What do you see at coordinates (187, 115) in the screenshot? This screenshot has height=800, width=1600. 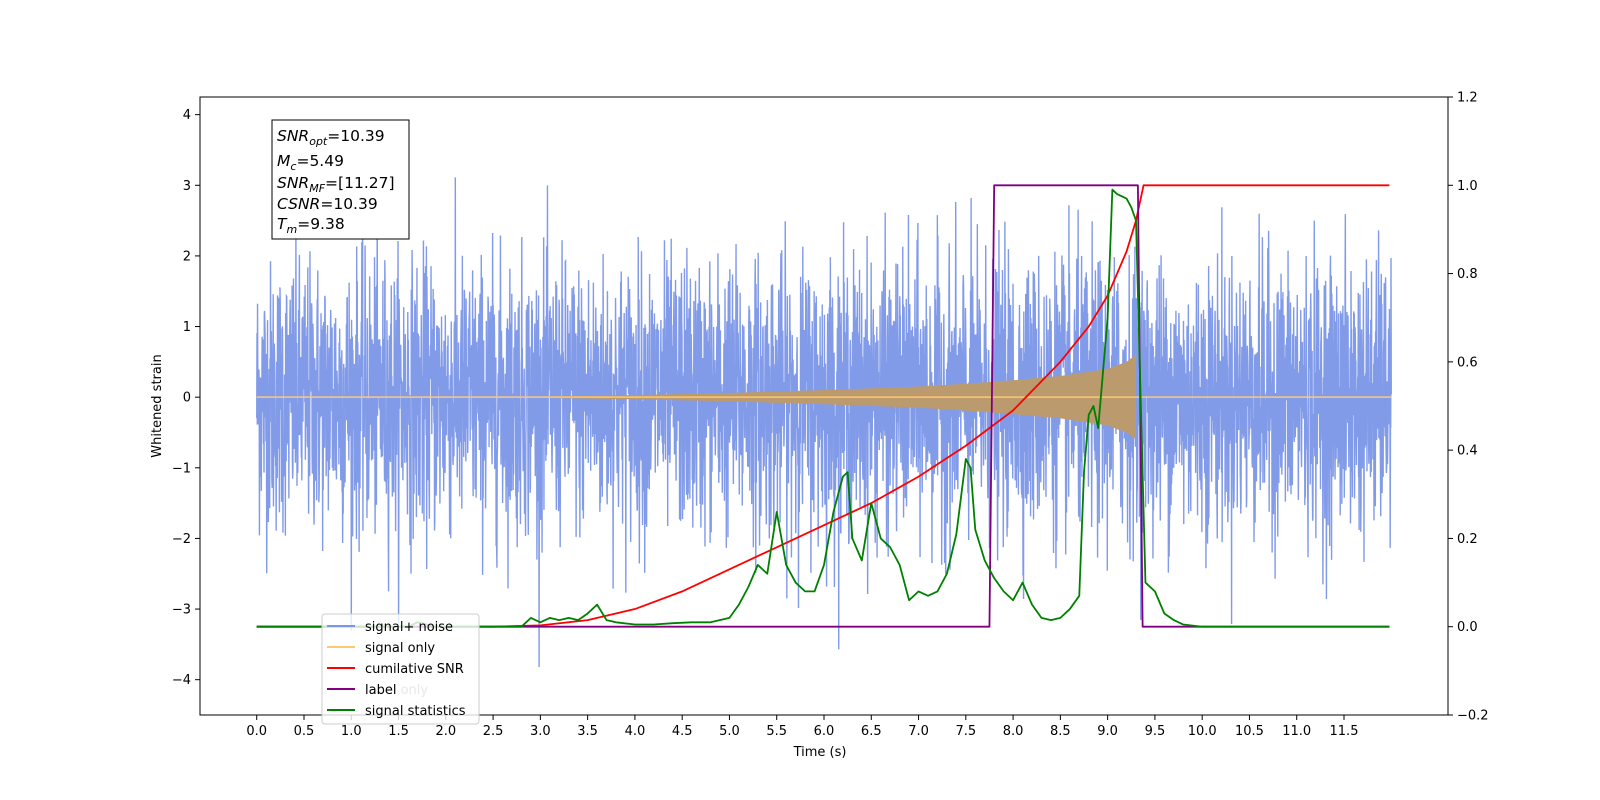 I see `y-left-tick-label: 4` at bounding box center [187, 115].